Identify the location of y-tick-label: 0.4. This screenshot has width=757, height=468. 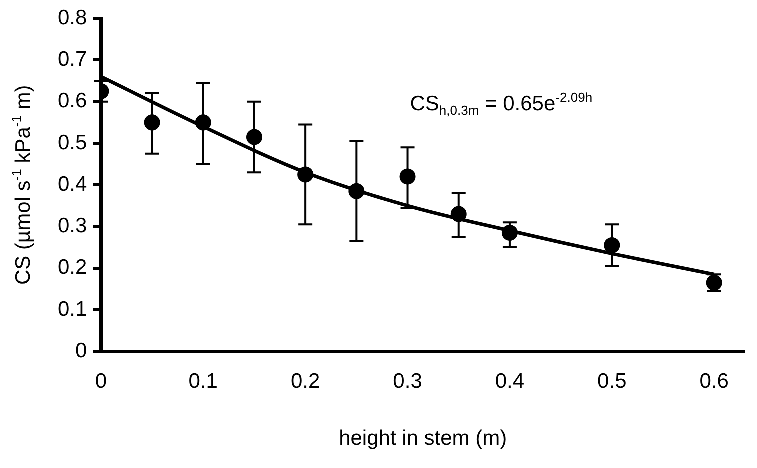
(73, 184).